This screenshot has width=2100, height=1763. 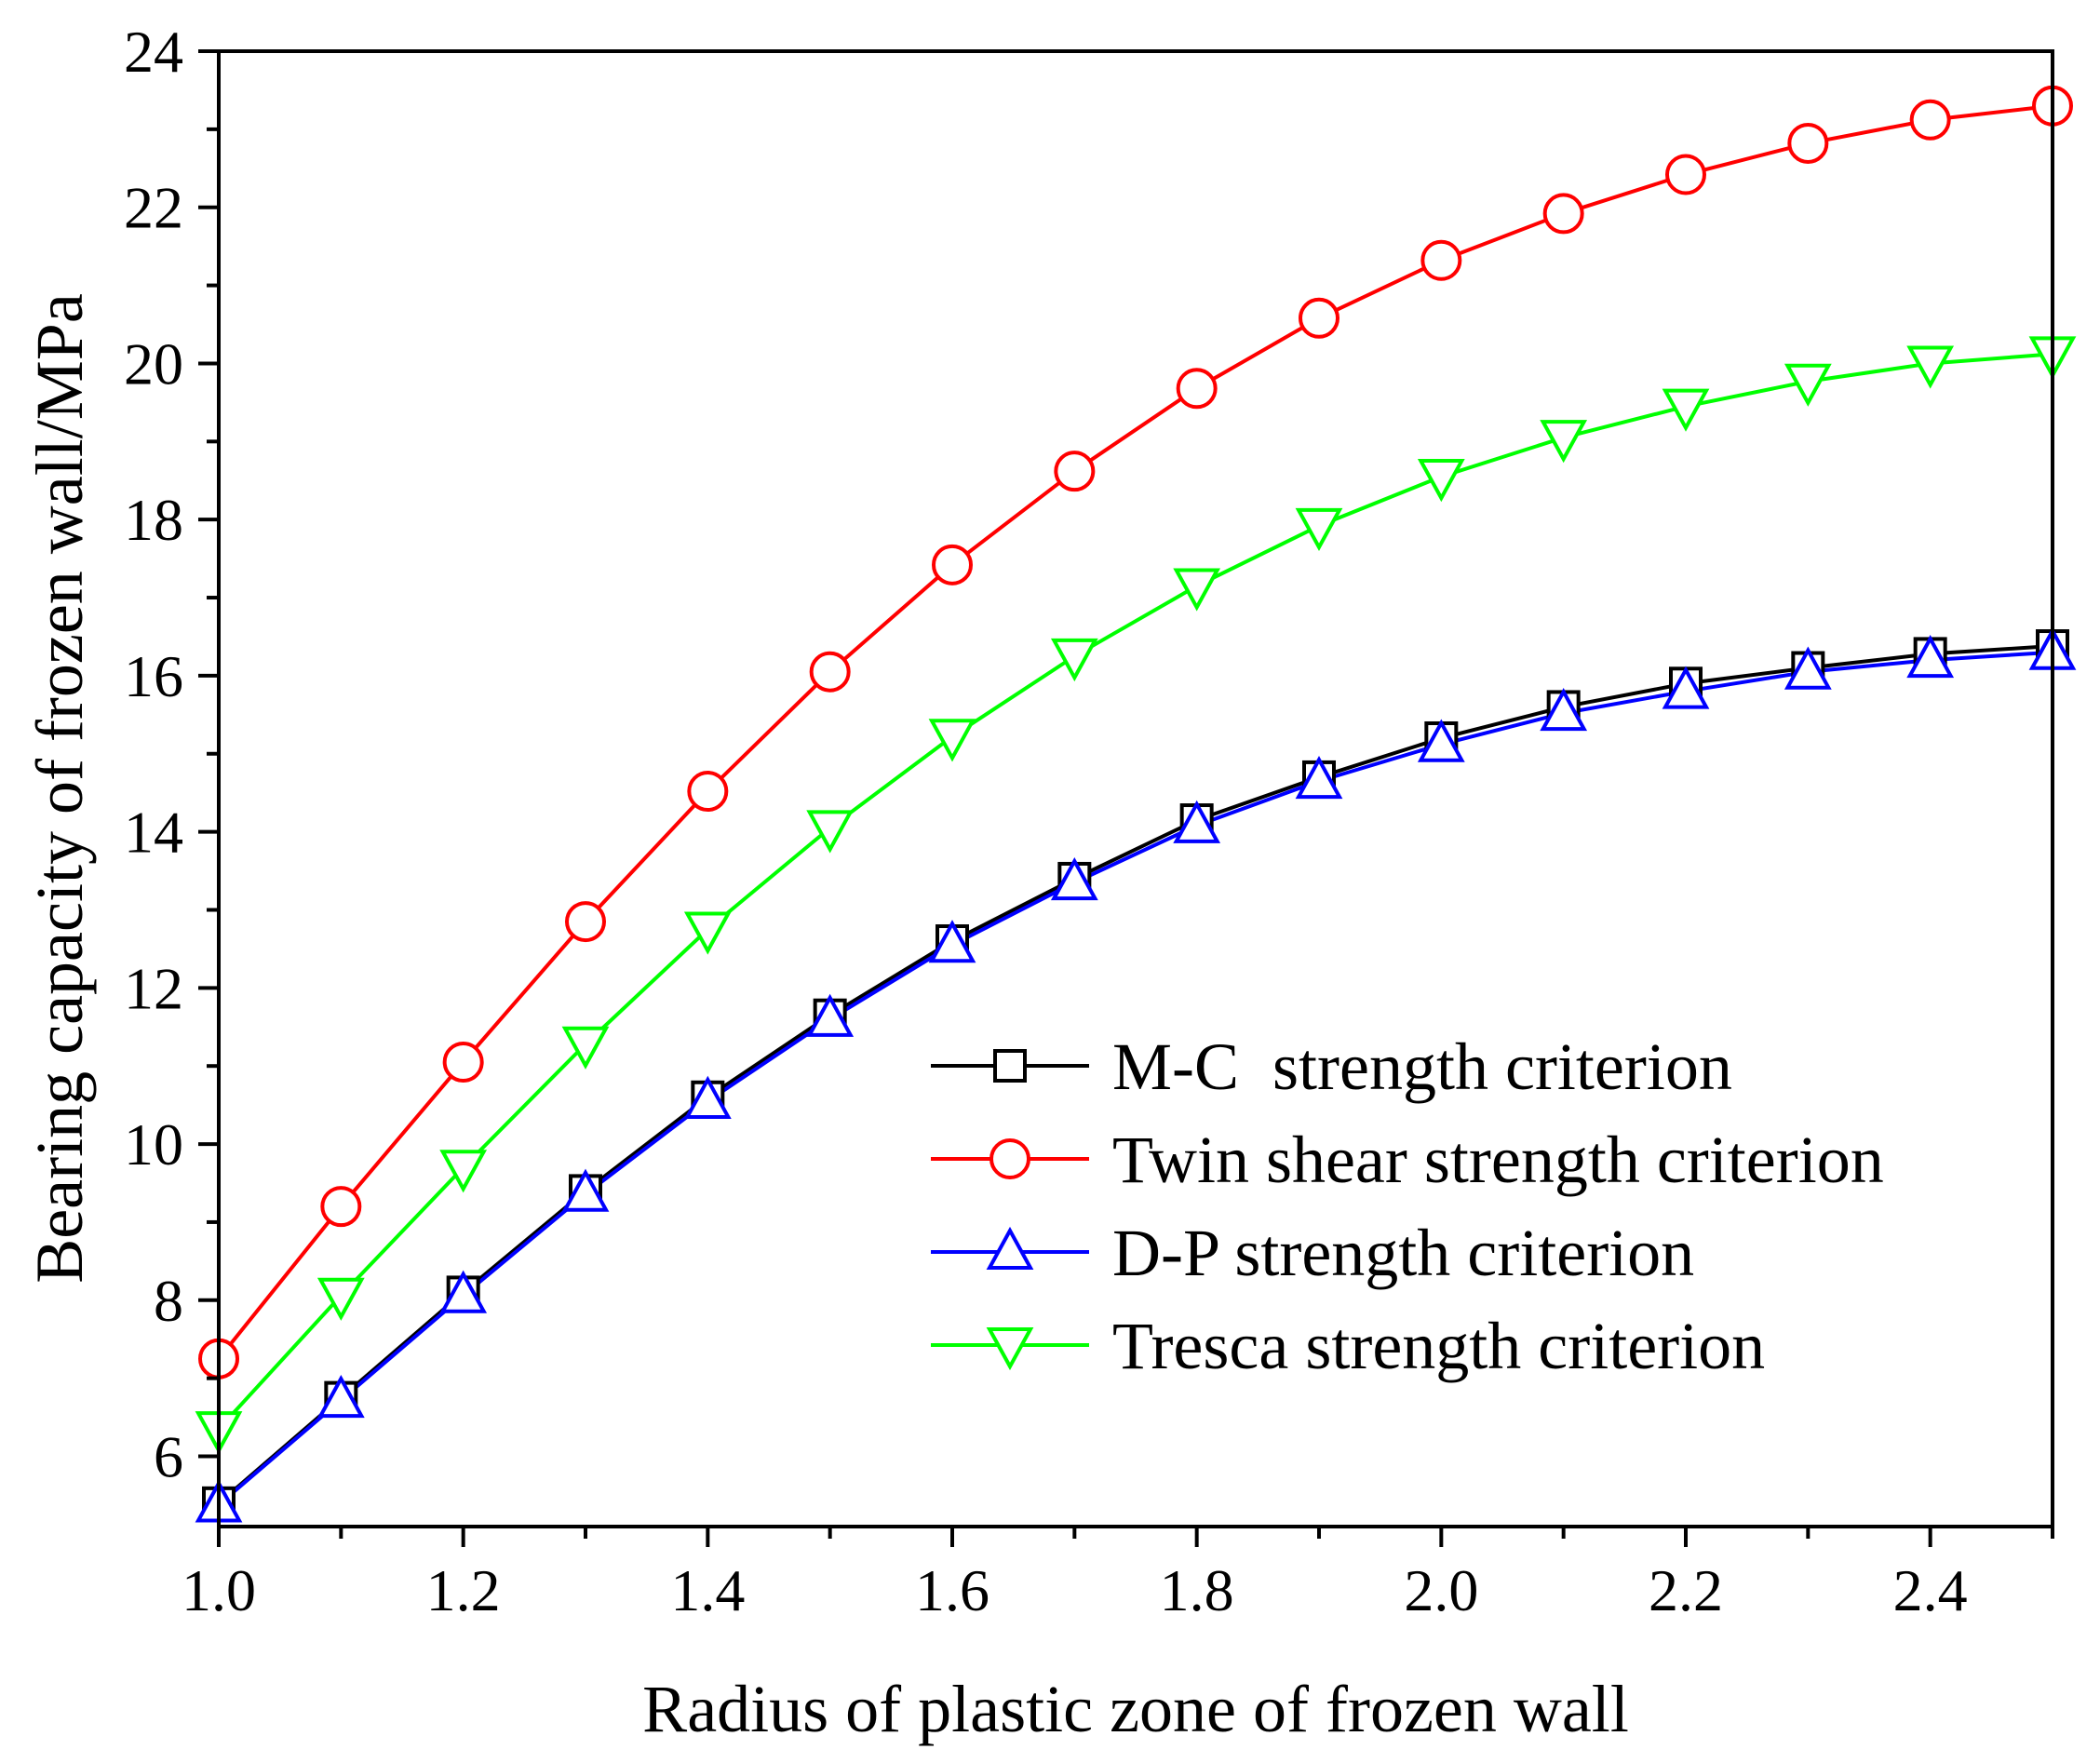 What do you see at coordinates (1498, 1160) in the screenshot?
I see `legend-label-2: Twin shear strength criterion` at bounding box center [1498, 1160].